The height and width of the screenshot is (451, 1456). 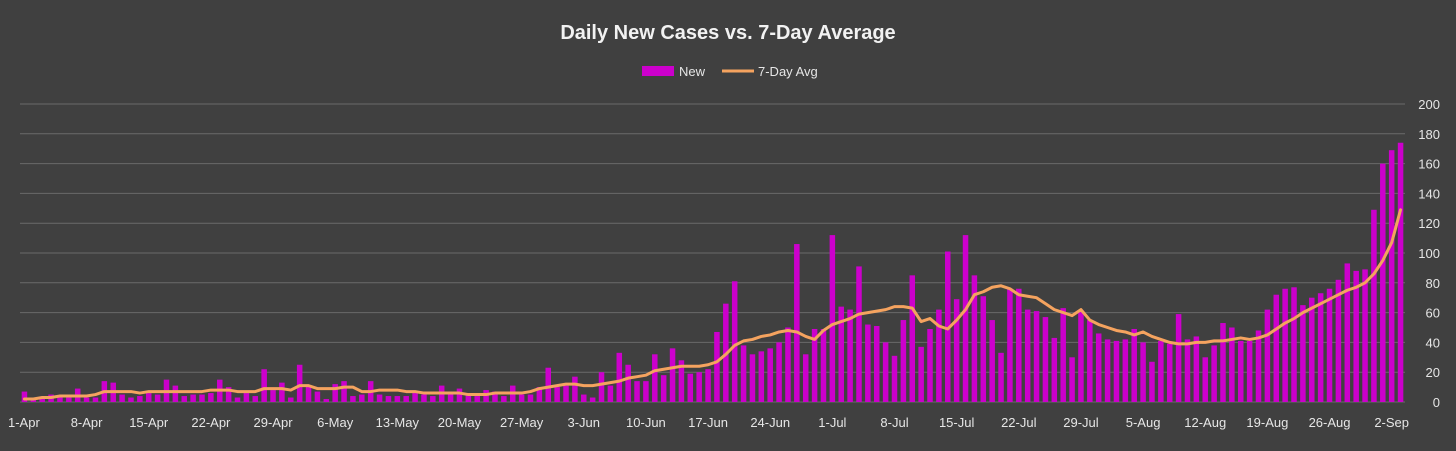 I want to click on x-tick-label: 1-Jul, so click(x=832, y=422).